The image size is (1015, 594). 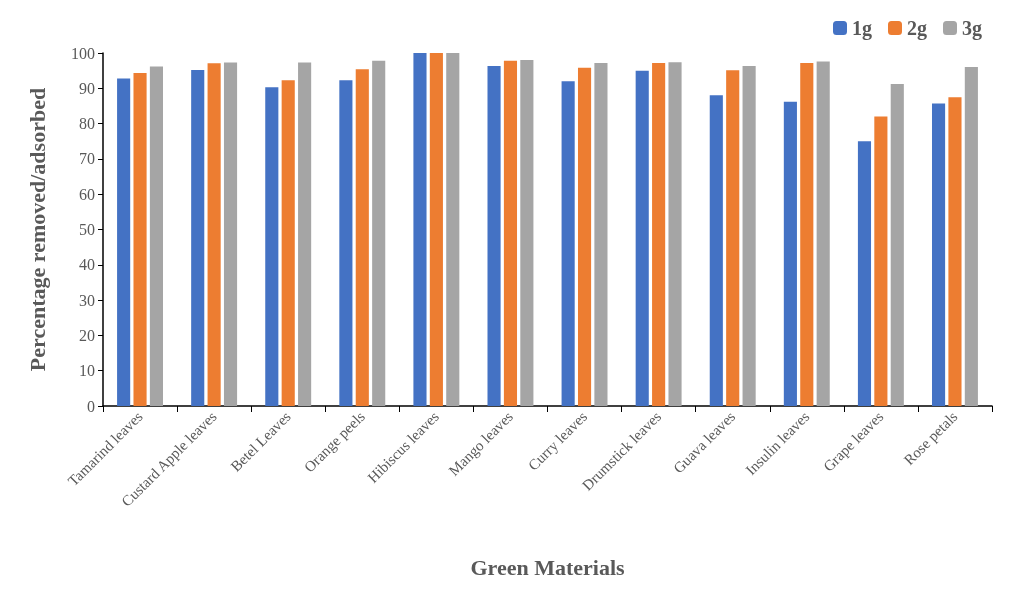 What do you see at coordinates (972, 28) in the screenshot?
I see `legend-label: 3g` at bounding box center [972, 28].